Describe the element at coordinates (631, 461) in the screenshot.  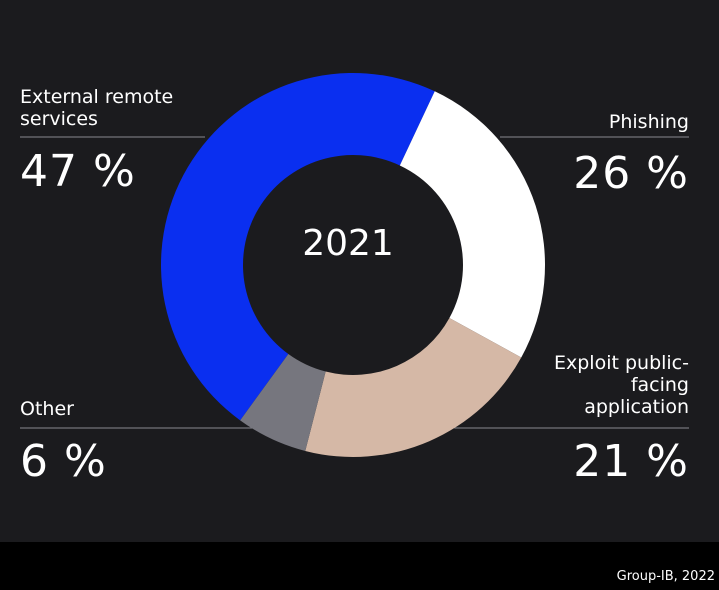
I see `value-exploit-public-facing-application: 21 %` at that location.